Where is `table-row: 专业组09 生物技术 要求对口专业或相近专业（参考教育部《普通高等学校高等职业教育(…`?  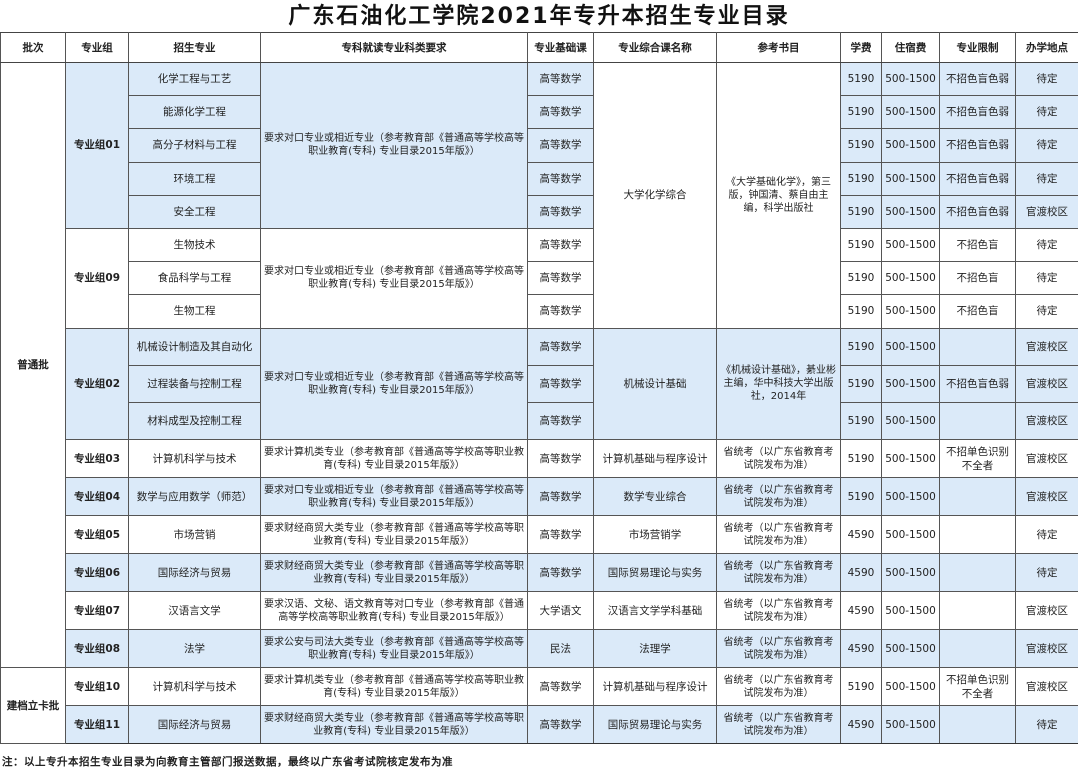 table-row: 专业组09 生物技术 要求对口专业或相近专业（参考教育部《普通高等学校高等职业教育(… is located at coordinates (539, 278).